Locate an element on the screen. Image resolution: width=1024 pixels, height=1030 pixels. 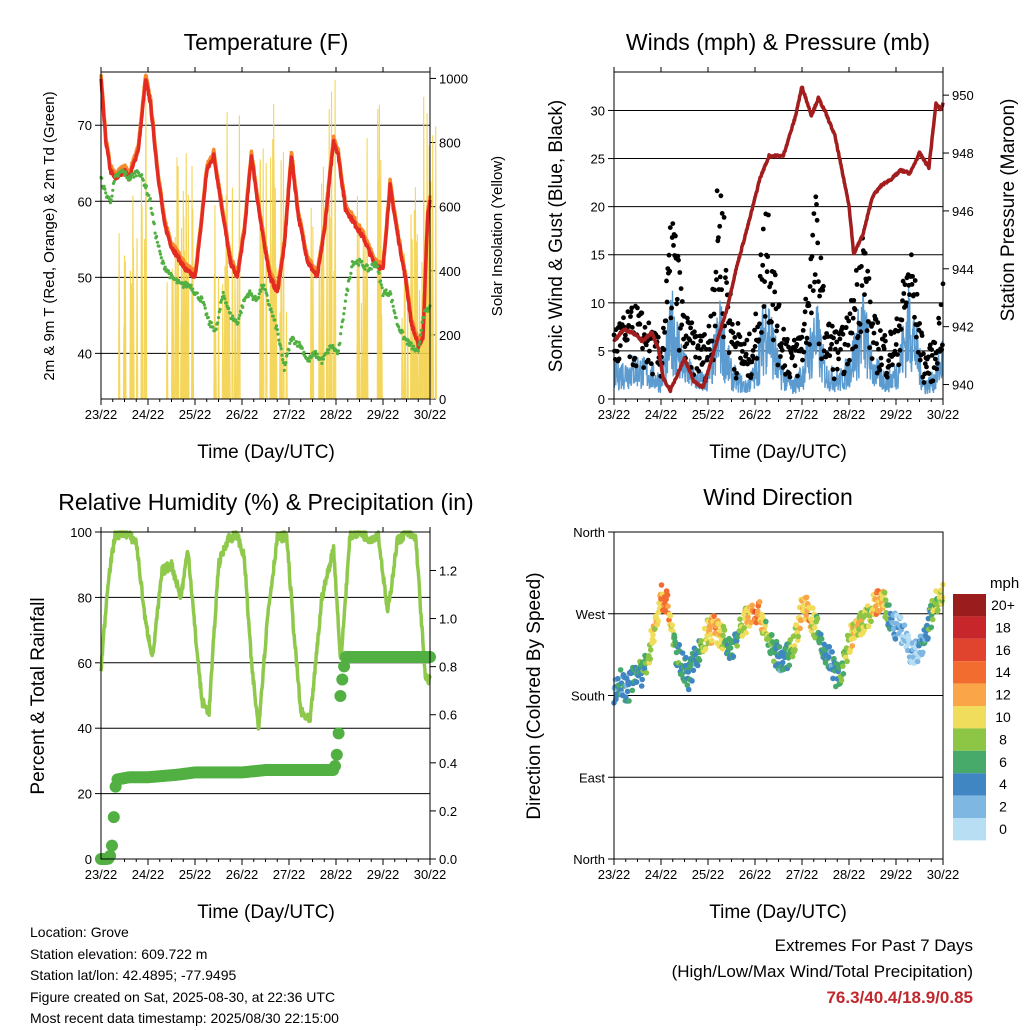
x-tick-label: 25/22 is located at coordinates (708, 874).